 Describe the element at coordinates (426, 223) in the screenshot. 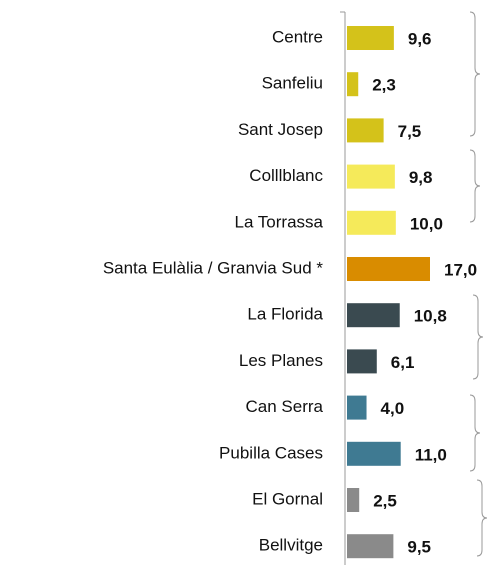

I see `value-label: 10,0` at that location.